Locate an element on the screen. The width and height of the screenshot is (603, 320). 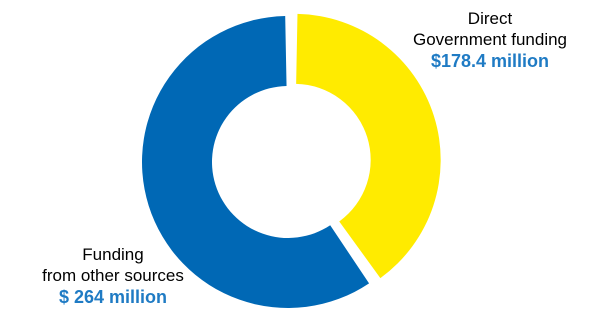
slice-value-other-sources: $ 264 million is located at coordinates (113, 297).